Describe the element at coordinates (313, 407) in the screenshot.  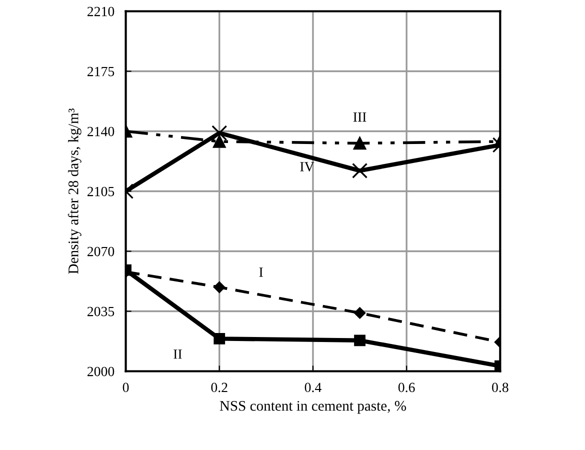
I see `x-axis-title: NSS content in cement paste, %` at that location.